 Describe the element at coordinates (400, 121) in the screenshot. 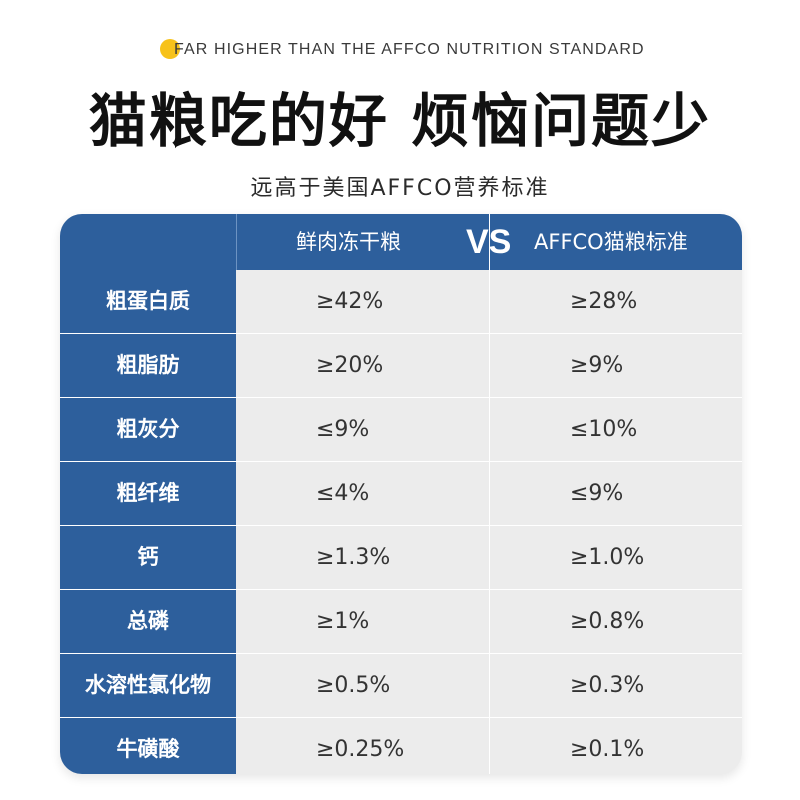

I see `page-headline: 猫粮吃的好 烦恼问题少` at that location.